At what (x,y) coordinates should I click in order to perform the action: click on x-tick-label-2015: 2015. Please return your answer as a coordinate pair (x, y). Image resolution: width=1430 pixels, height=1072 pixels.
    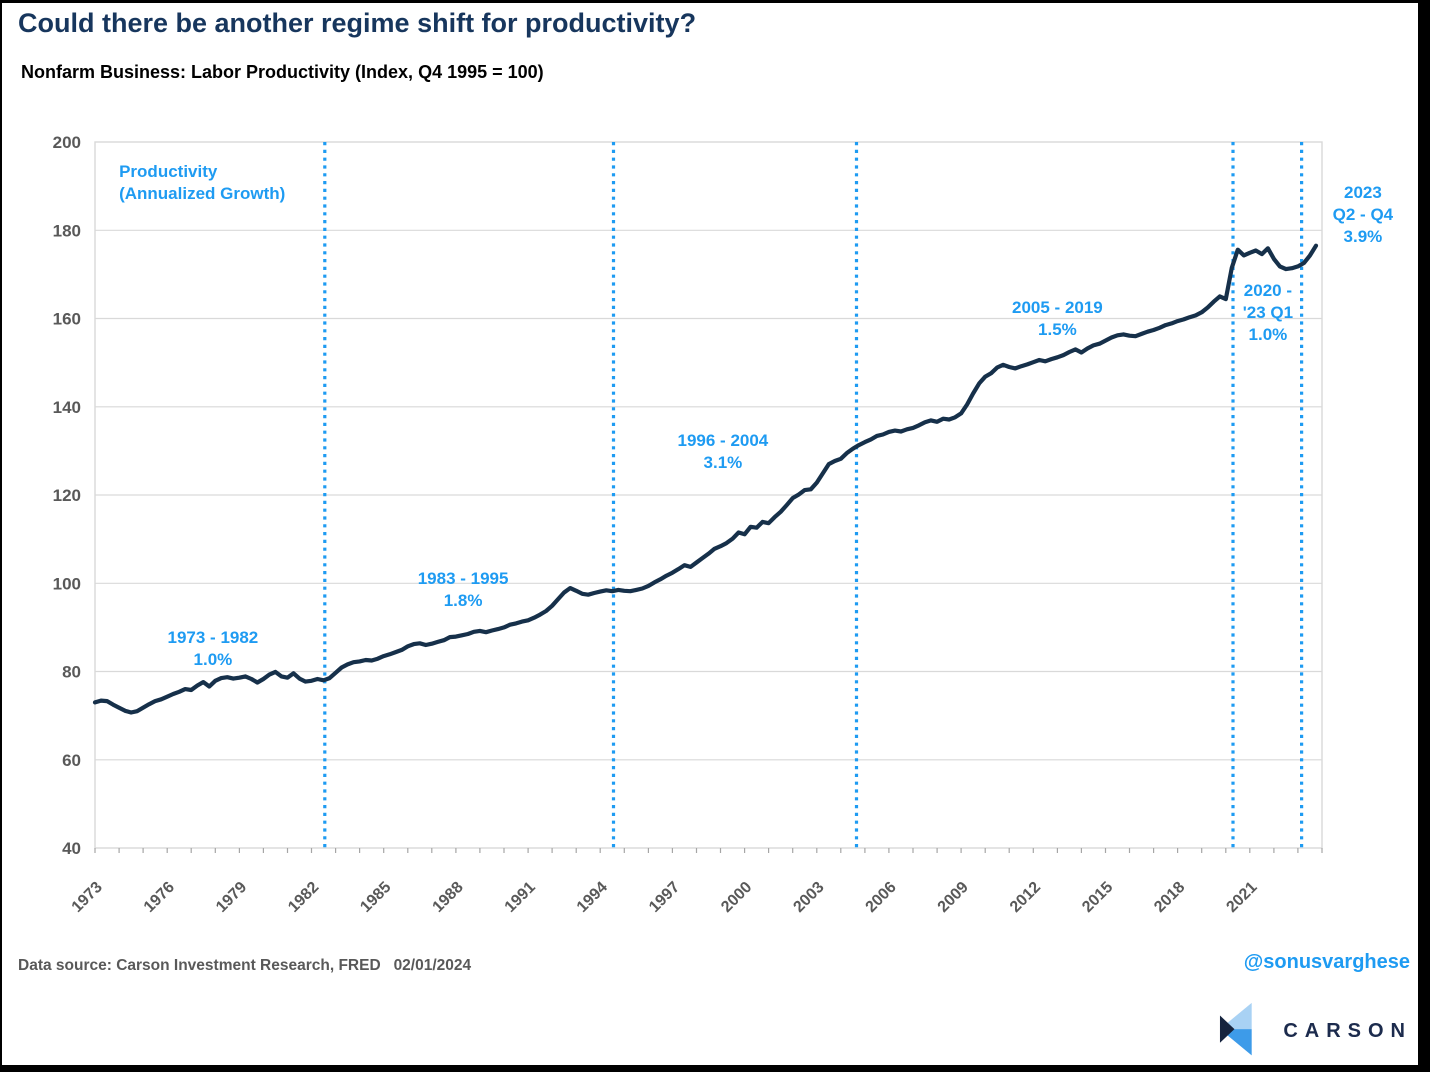
    Looking at the image, I should click on (1097, 897).